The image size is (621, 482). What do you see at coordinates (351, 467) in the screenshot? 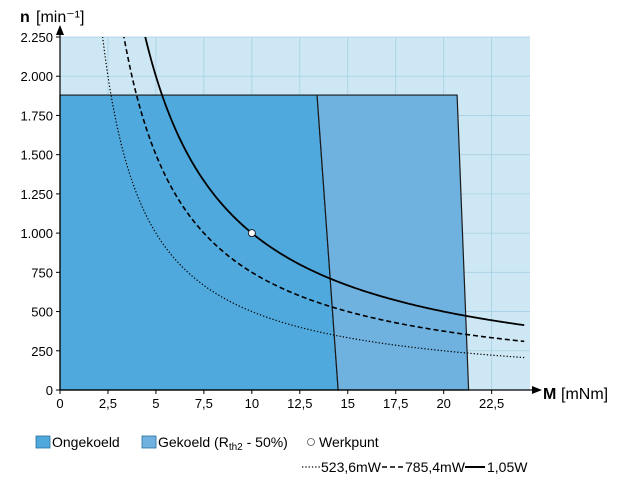
I see `legend-label-523mw: 523,6mW` at bounding box center [351, 467].